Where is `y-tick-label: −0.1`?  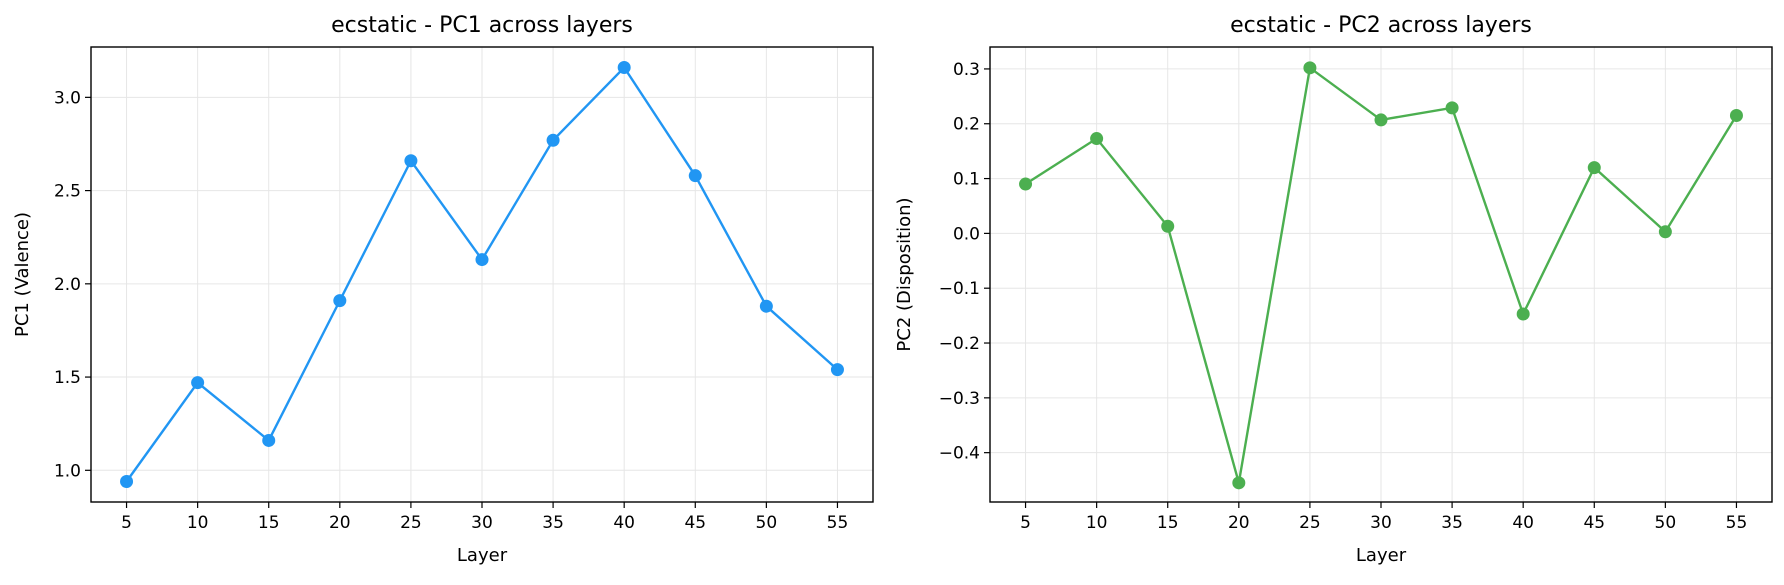
y-tick-label: −0.1 is located at coordinates (959, 289).